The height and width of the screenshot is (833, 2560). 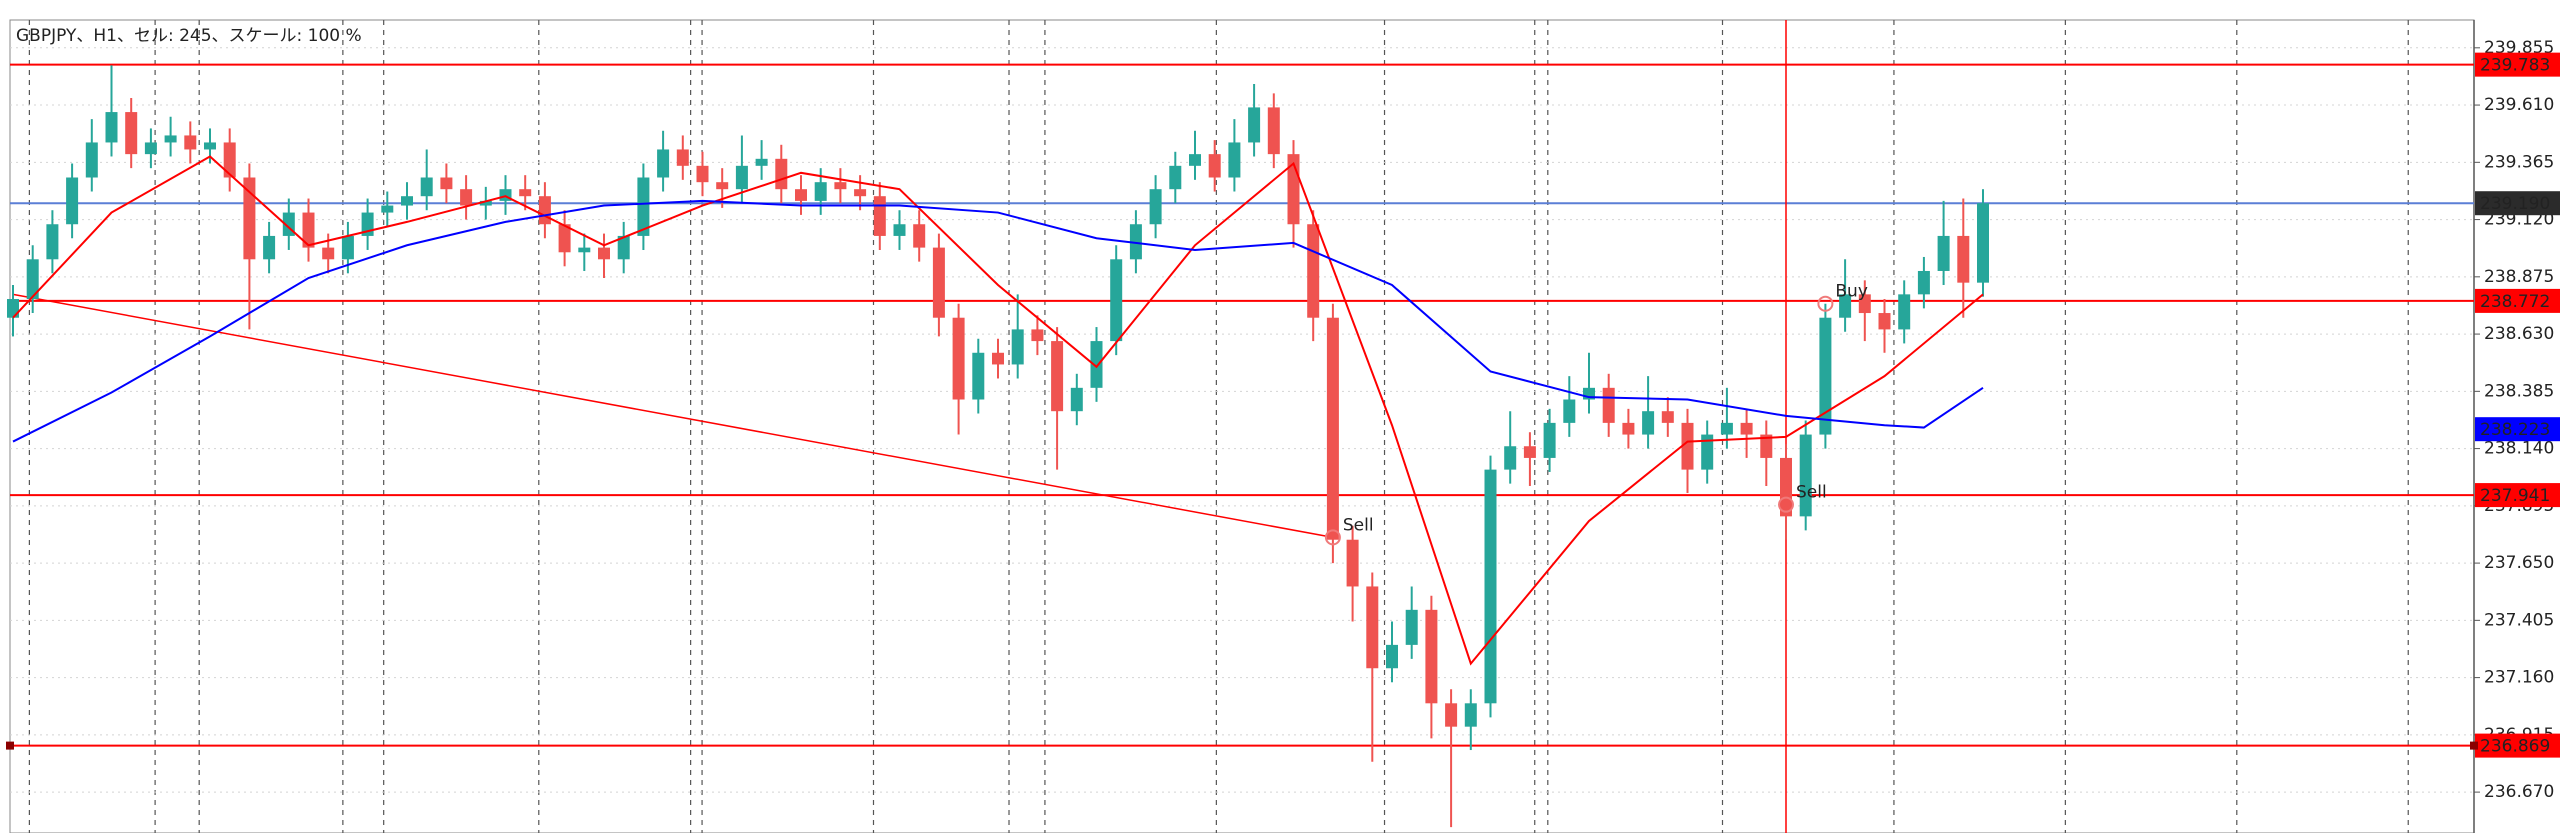 I want to click on level-label: 237.941, so click(x=2515, y=496).